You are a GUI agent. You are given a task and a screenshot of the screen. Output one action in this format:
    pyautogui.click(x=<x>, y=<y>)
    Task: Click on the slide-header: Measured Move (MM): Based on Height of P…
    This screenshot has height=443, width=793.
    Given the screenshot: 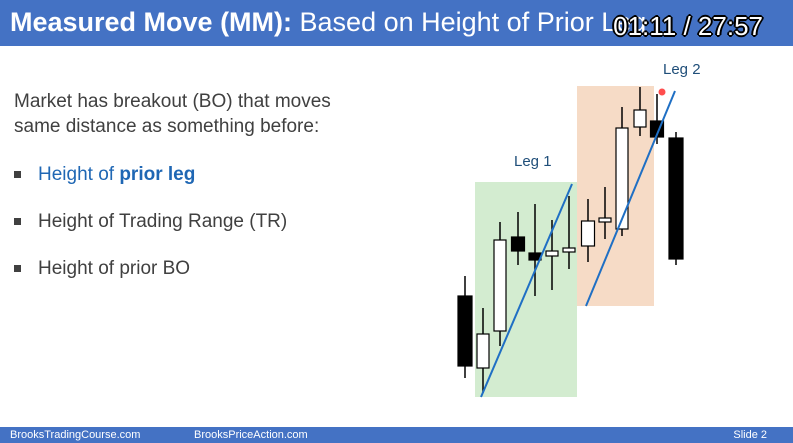 What is the action you would take?
    pyautogui.click(x=396, y=23)
    